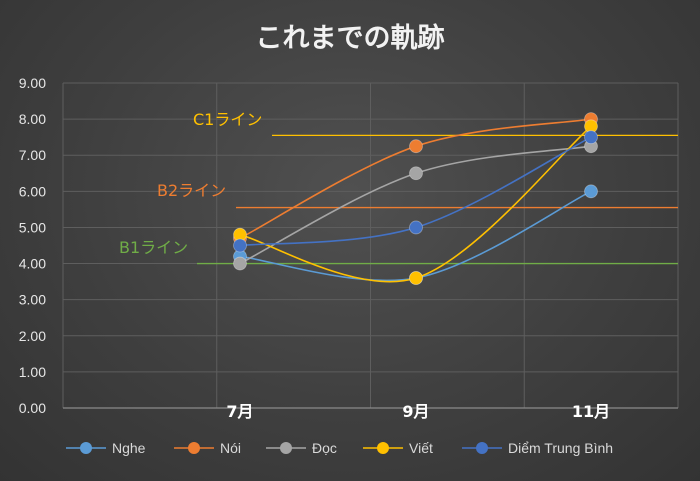  What do you see at coordinates (32, 83) in the screenshot?
I see `y-tick-label: 9.00` at bounding box center [32, 83].